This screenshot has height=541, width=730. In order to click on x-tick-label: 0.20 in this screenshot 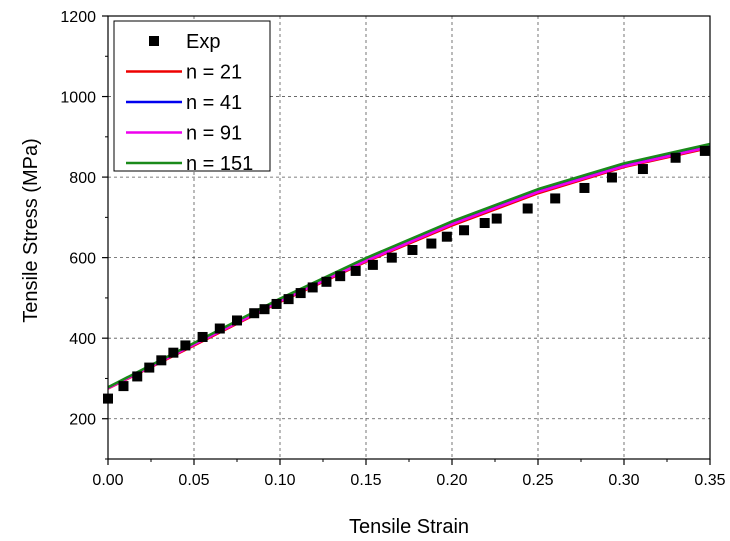, I will do `click(451, 480)`.